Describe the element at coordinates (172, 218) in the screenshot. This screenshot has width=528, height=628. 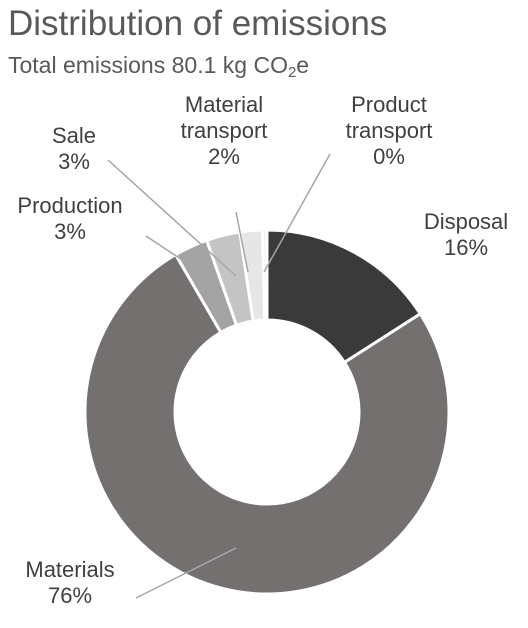
I see `leader-line-sale` at that location.